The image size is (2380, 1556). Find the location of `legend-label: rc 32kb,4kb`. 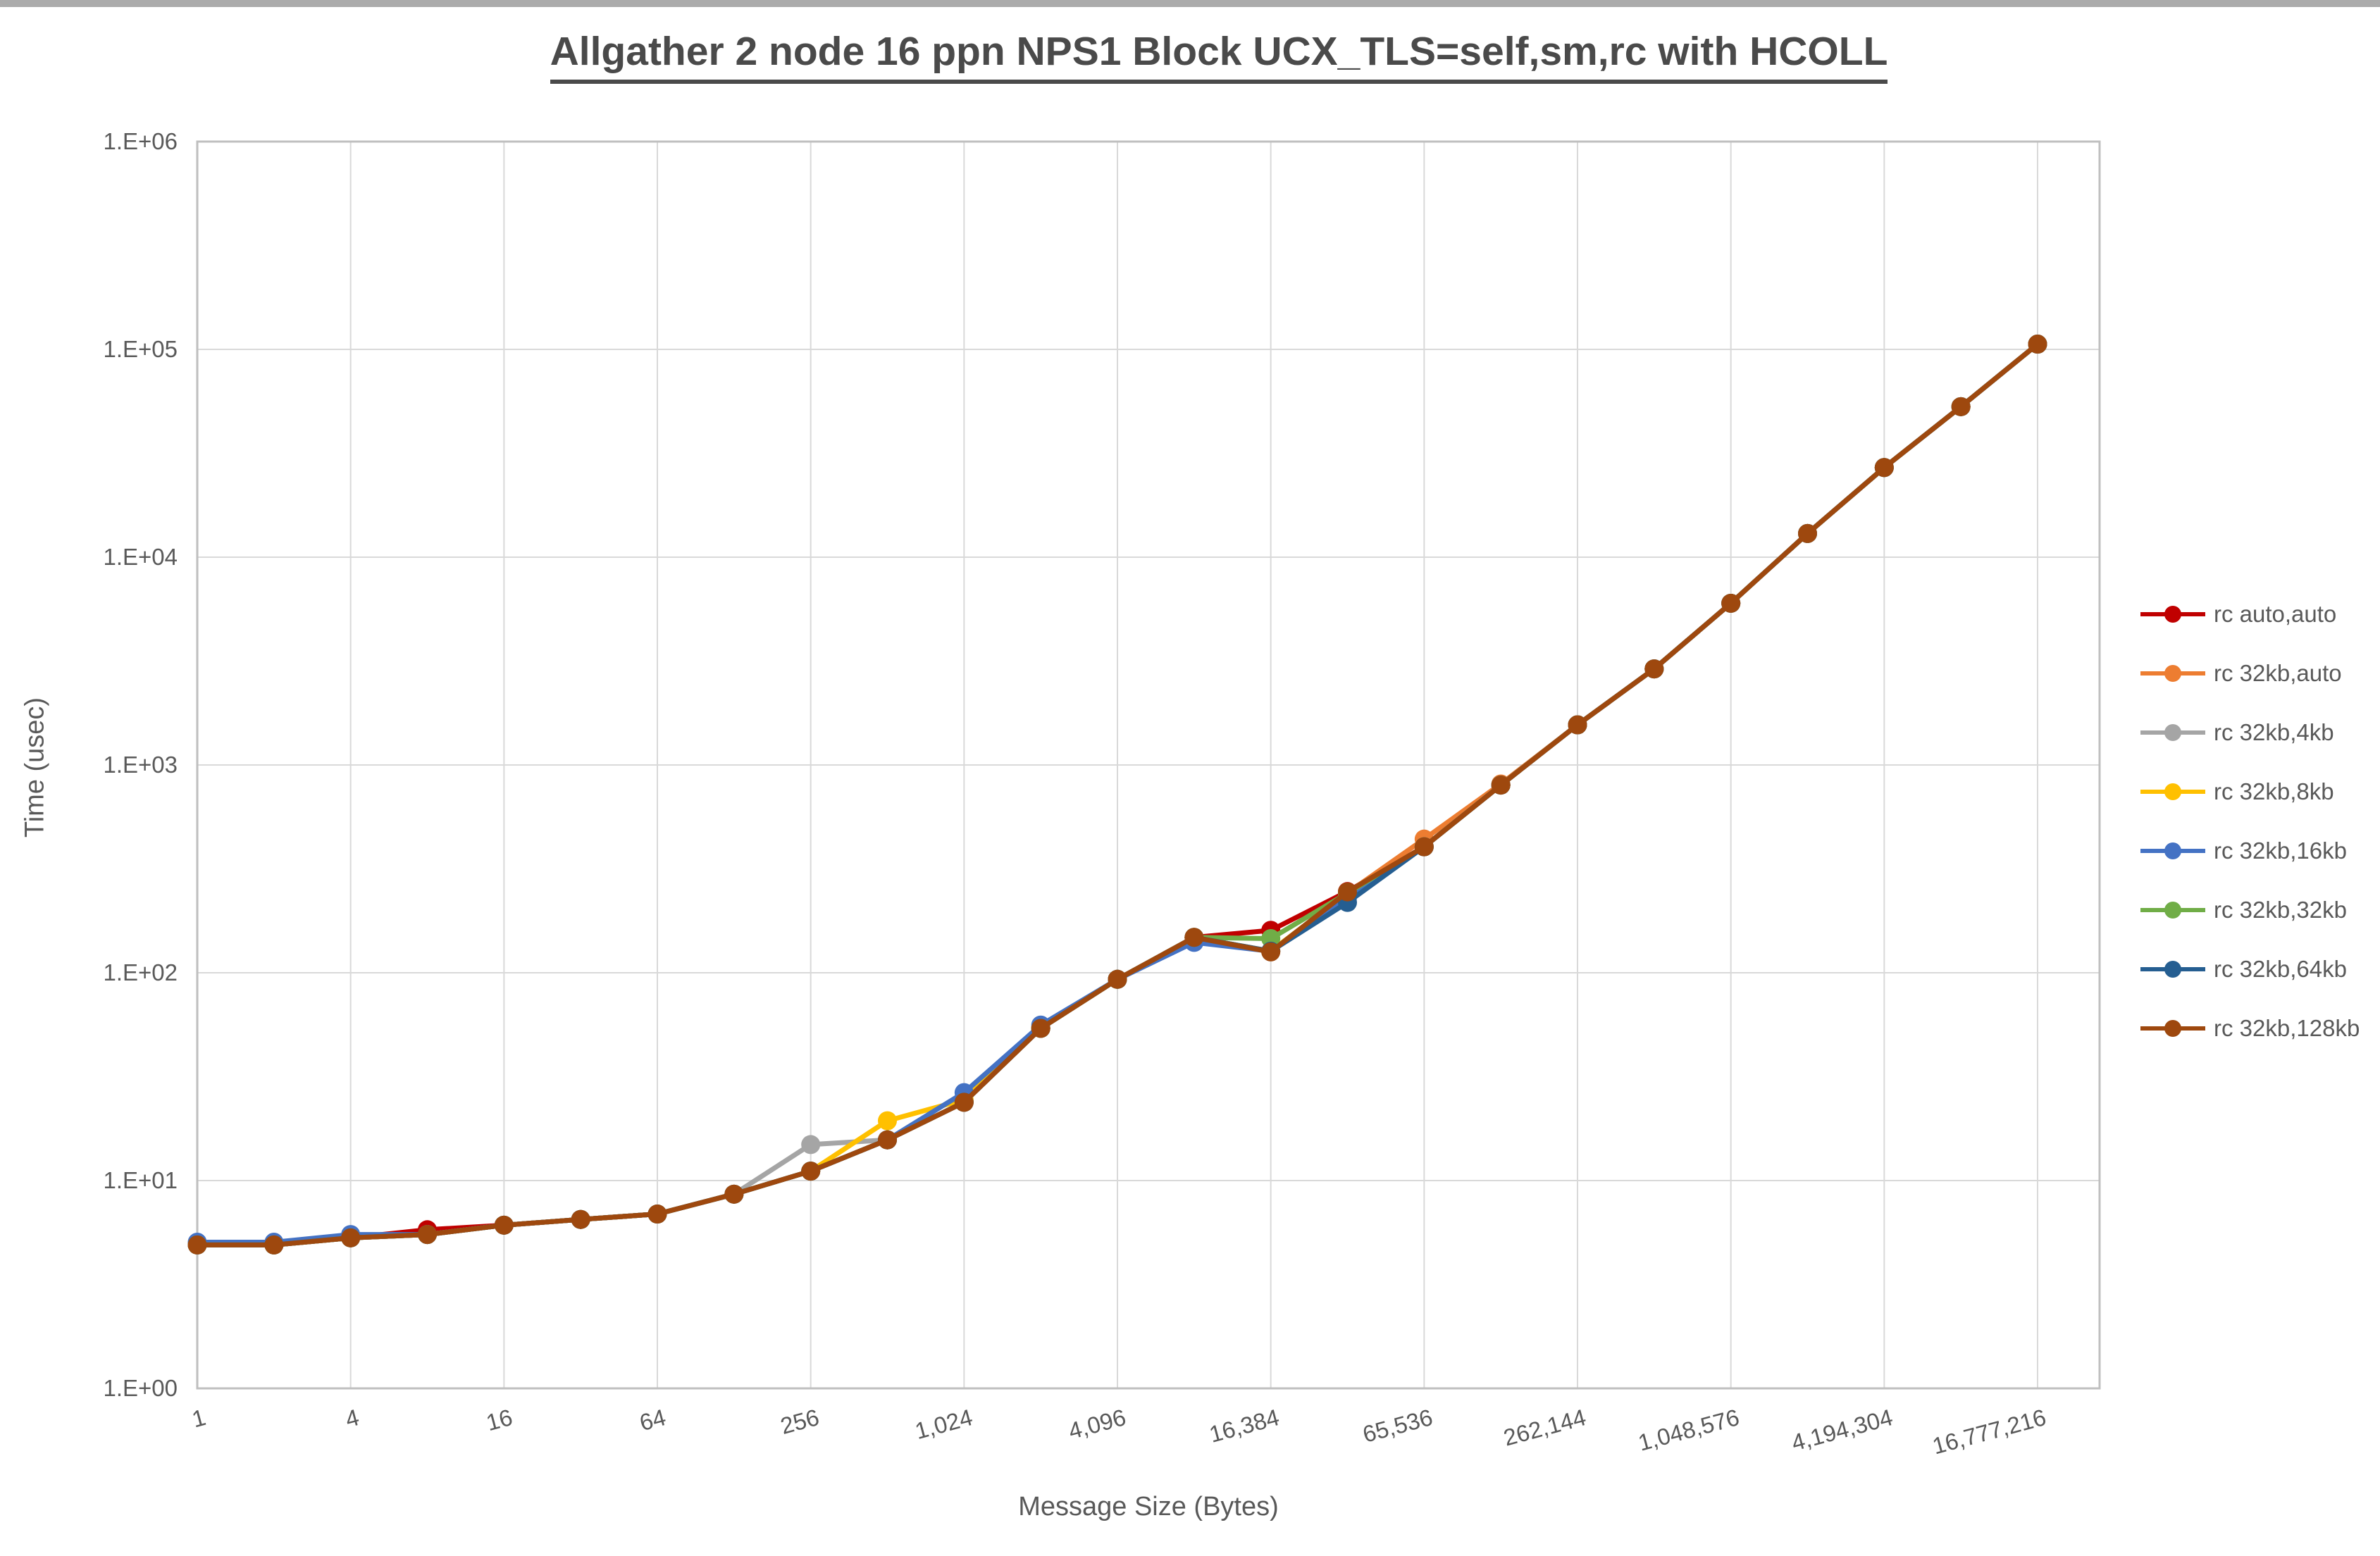

legend-label: rc 32kb,4kb is located at coordinates (2274, 732).